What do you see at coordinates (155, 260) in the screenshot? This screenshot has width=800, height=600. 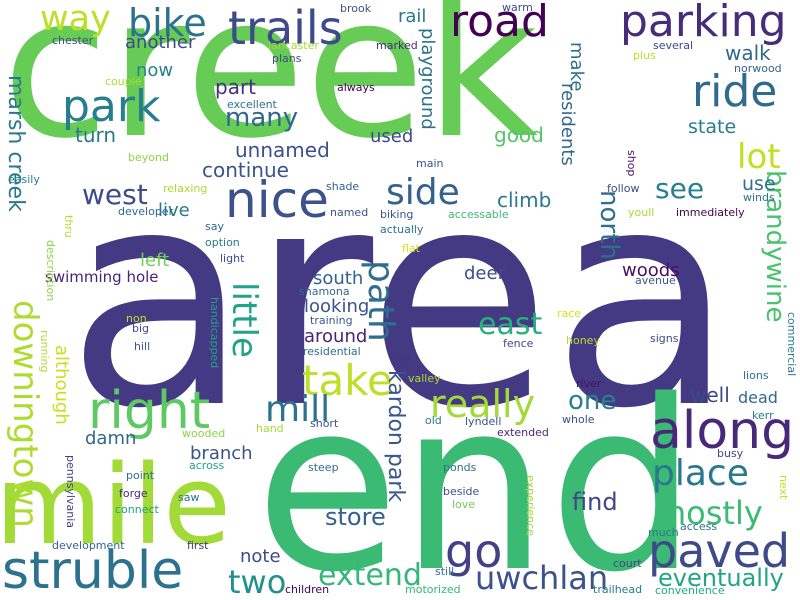 I see `word-left: left` at bounding box center [155, 260].